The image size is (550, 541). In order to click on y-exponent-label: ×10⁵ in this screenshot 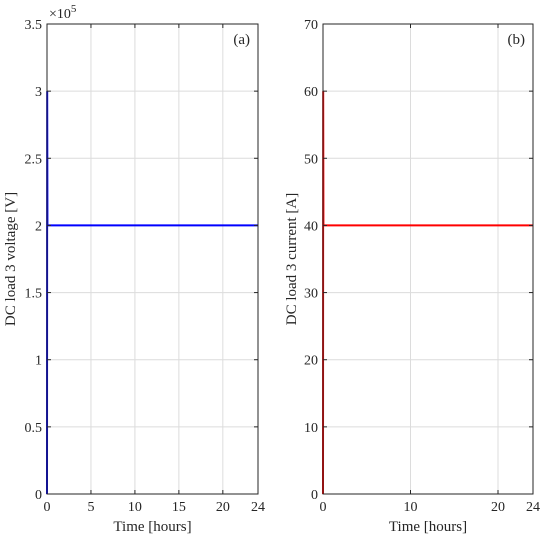, I will do `click(63, 12)`.